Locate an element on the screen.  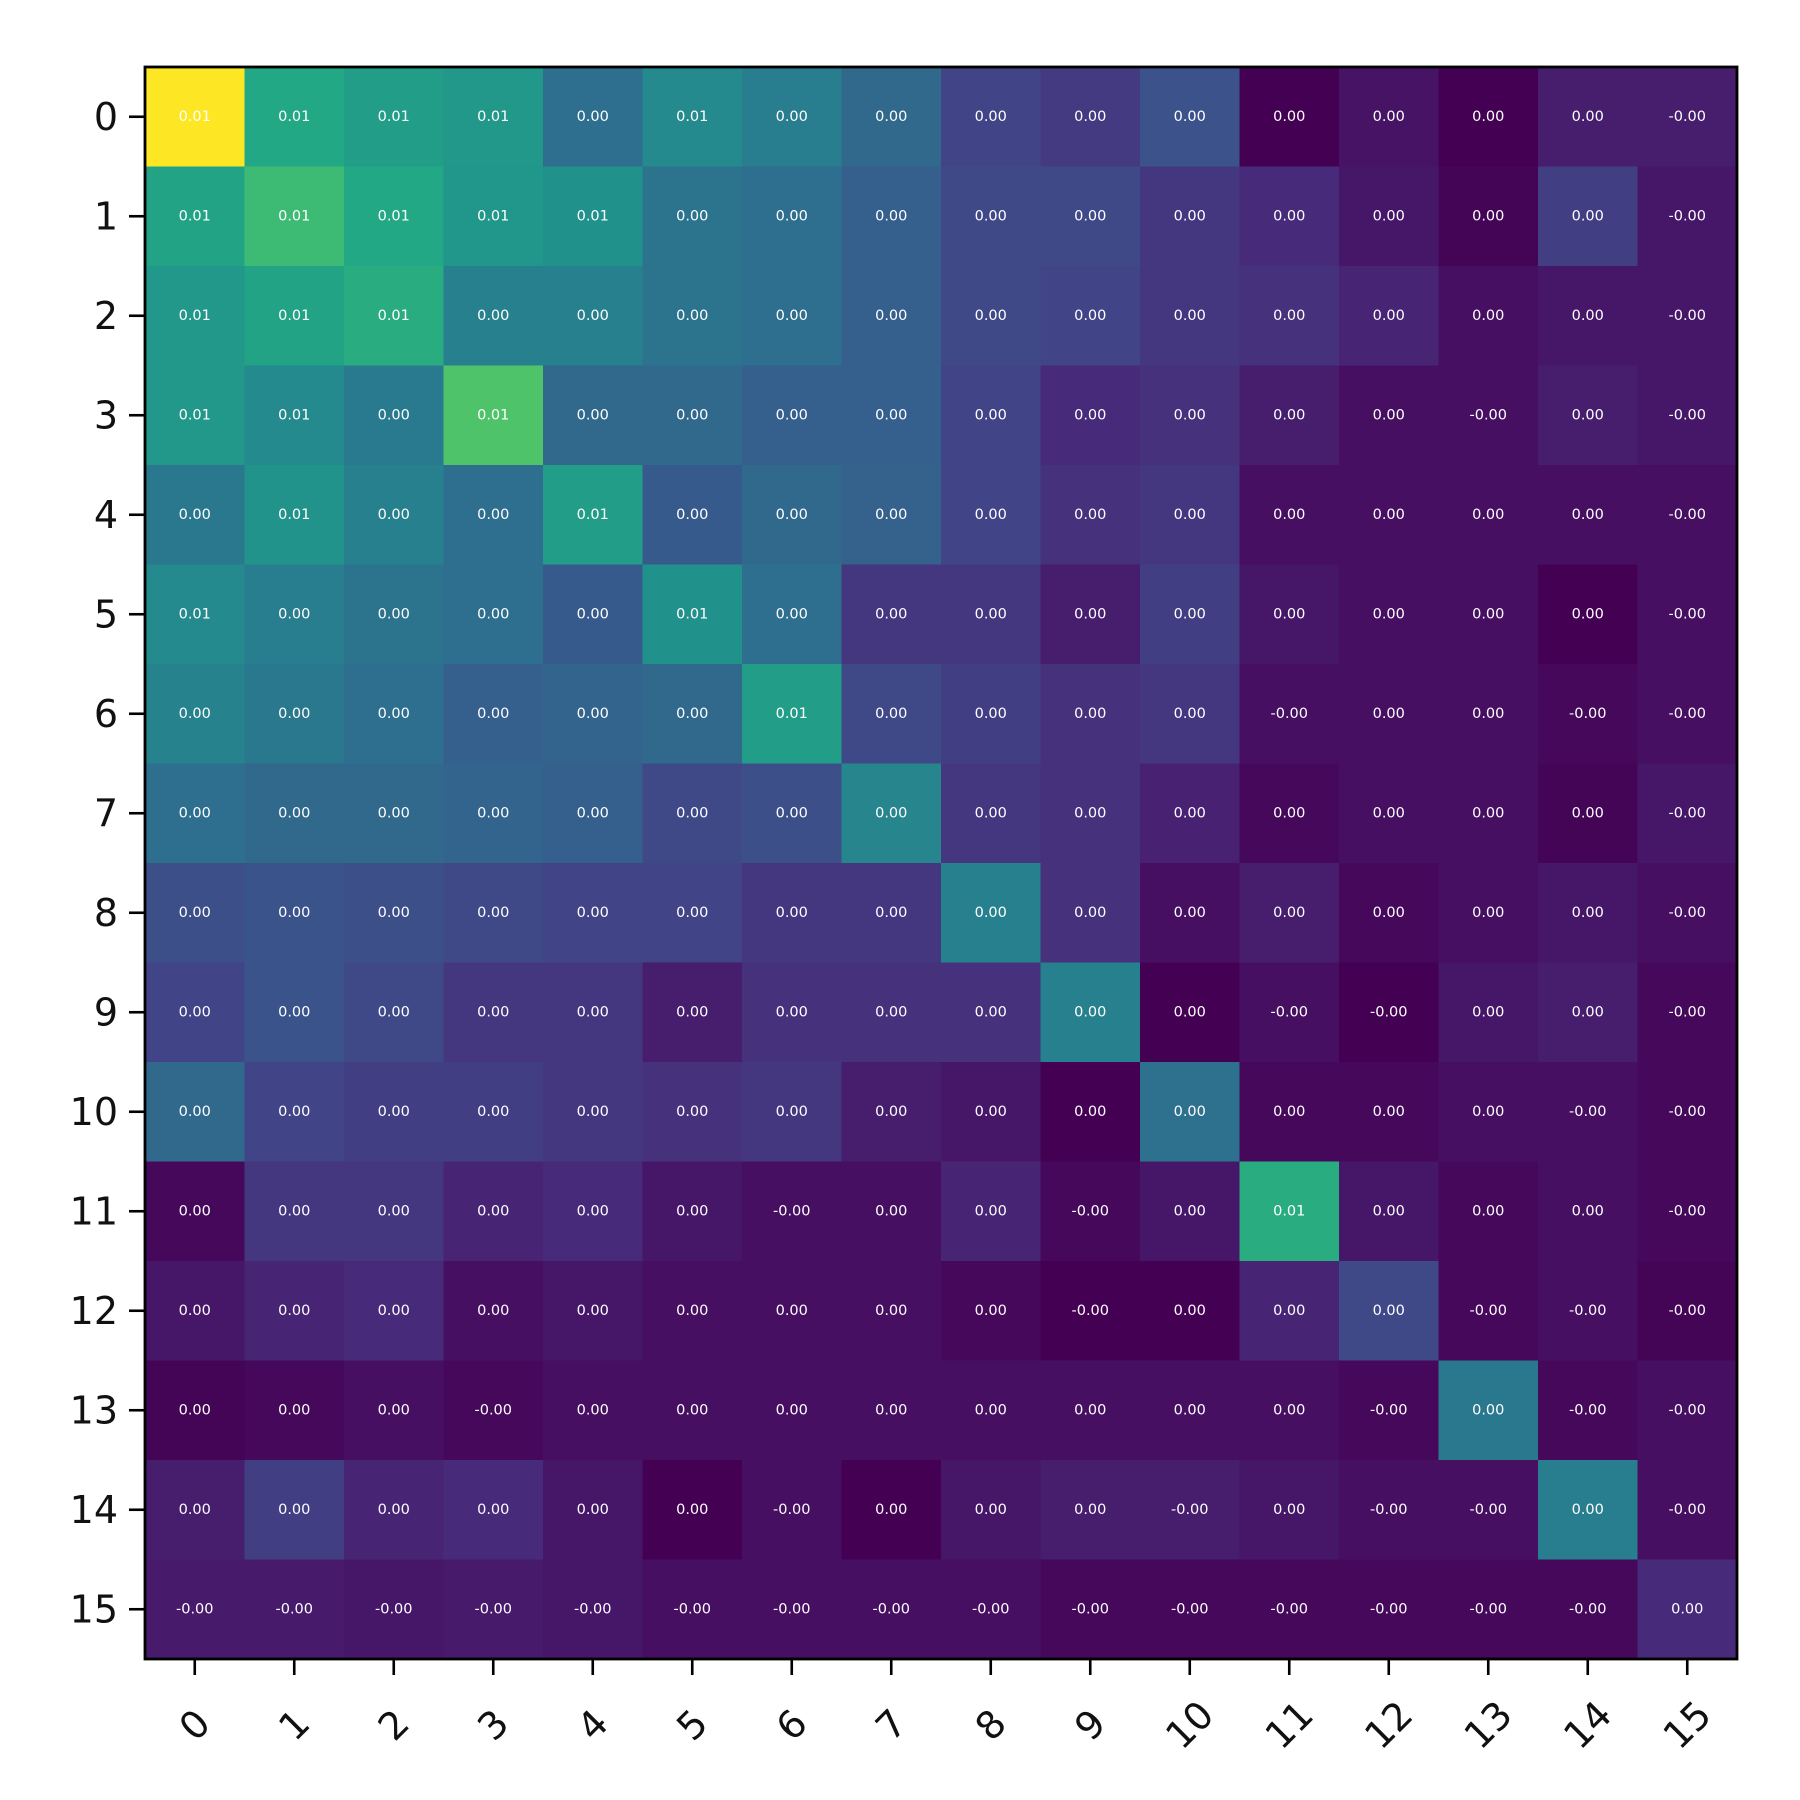
x-tick-label: 11 is located at coordinates (1289, 1724).